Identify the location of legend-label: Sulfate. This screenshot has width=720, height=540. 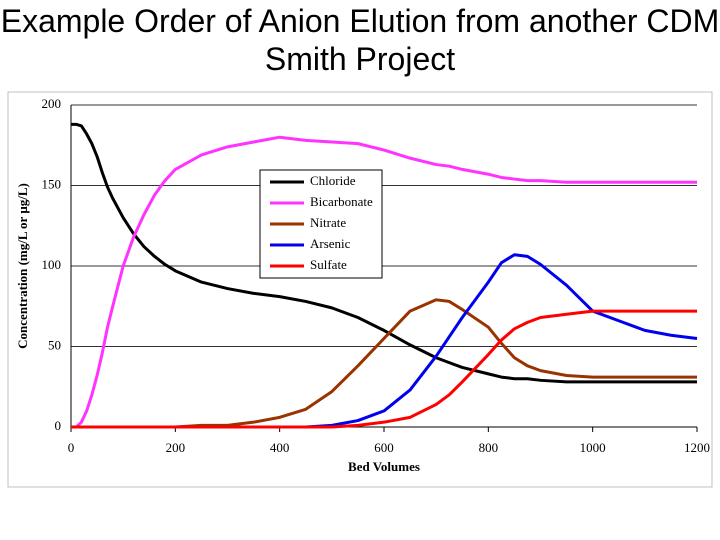
(328, 264).